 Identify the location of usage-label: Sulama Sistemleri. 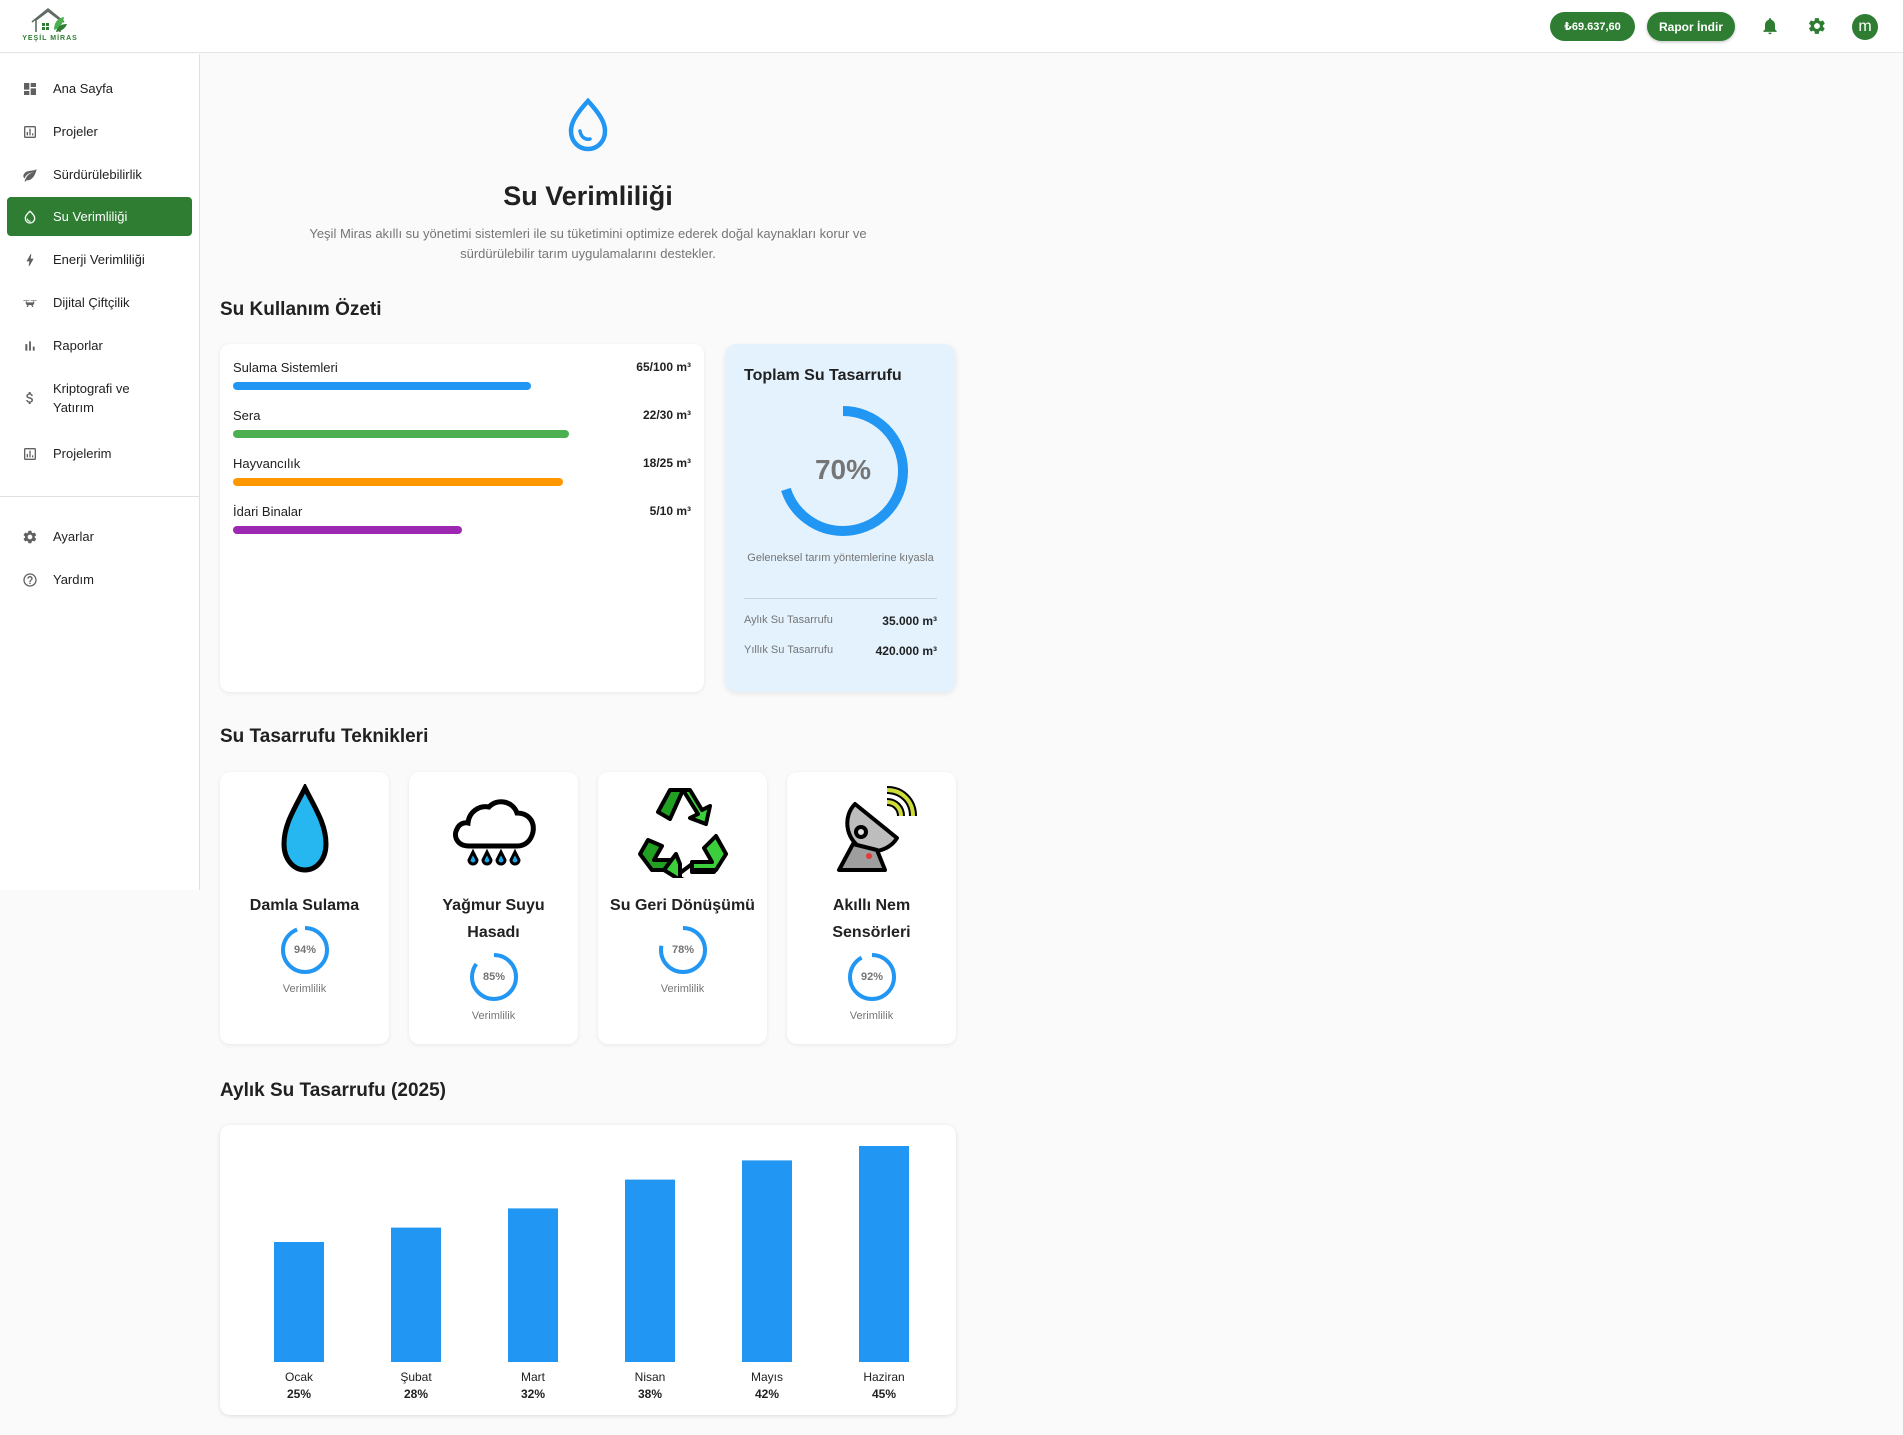
(285, 367).